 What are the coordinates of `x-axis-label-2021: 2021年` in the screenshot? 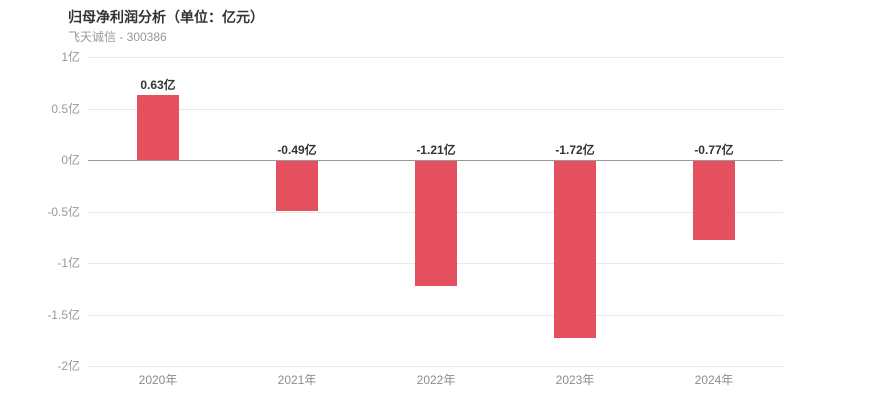 It's located at (297, 380).